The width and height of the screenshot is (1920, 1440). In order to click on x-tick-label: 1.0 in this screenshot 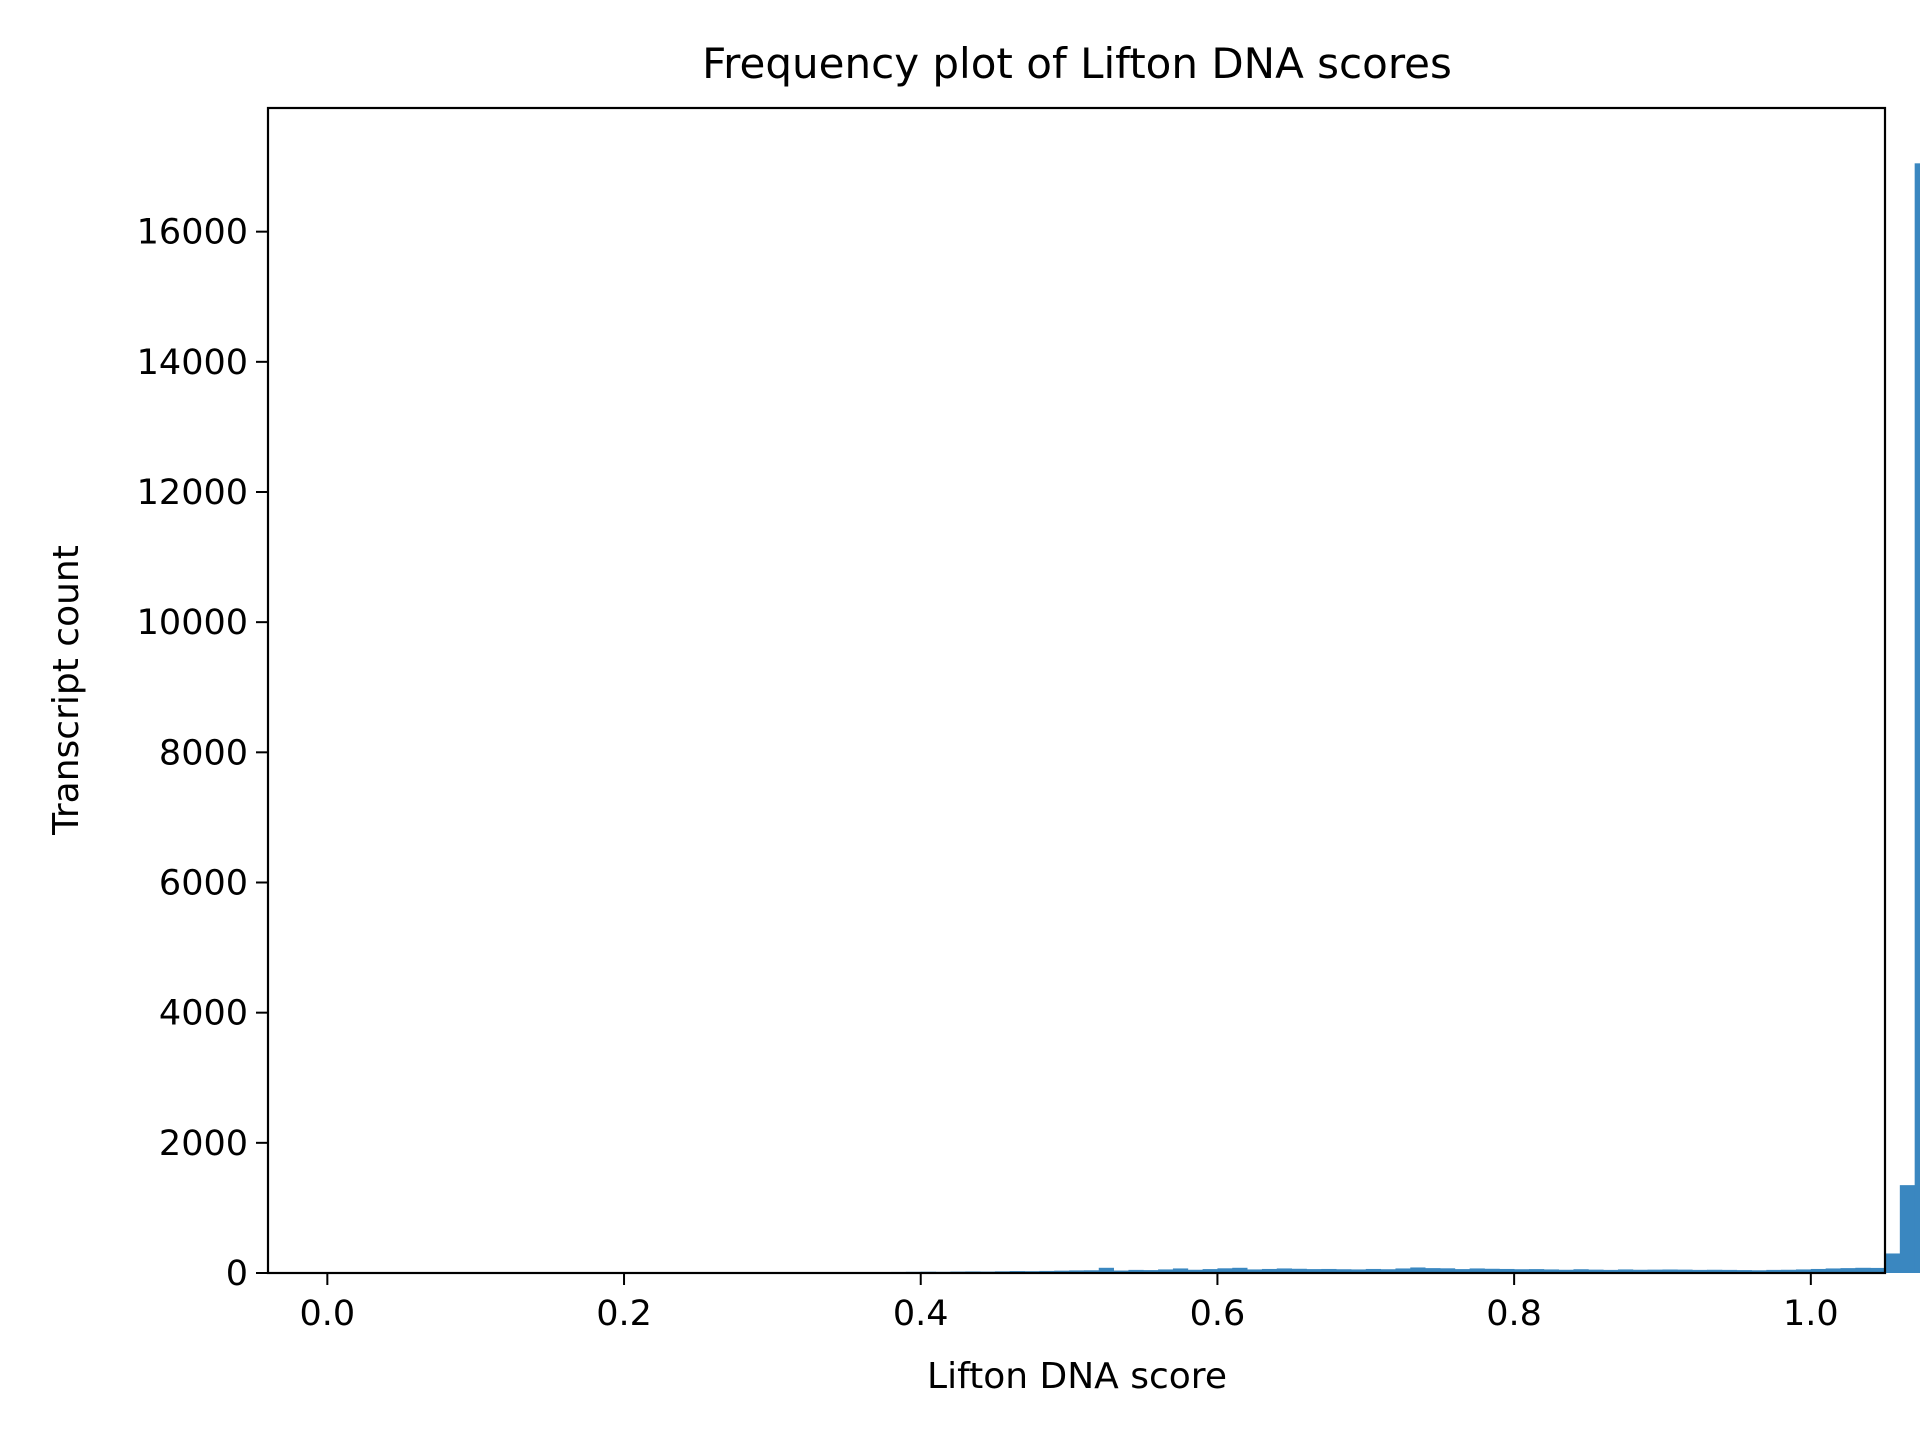, I will do `click(1811, 1314)`.